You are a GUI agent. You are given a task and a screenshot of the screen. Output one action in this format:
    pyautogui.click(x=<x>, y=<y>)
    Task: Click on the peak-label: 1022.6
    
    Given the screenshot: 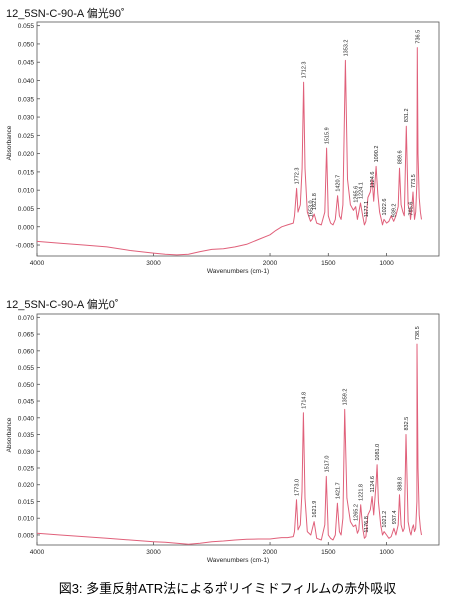 What is the action you would take?
    pyautogui.click(x=385, y=207)
    